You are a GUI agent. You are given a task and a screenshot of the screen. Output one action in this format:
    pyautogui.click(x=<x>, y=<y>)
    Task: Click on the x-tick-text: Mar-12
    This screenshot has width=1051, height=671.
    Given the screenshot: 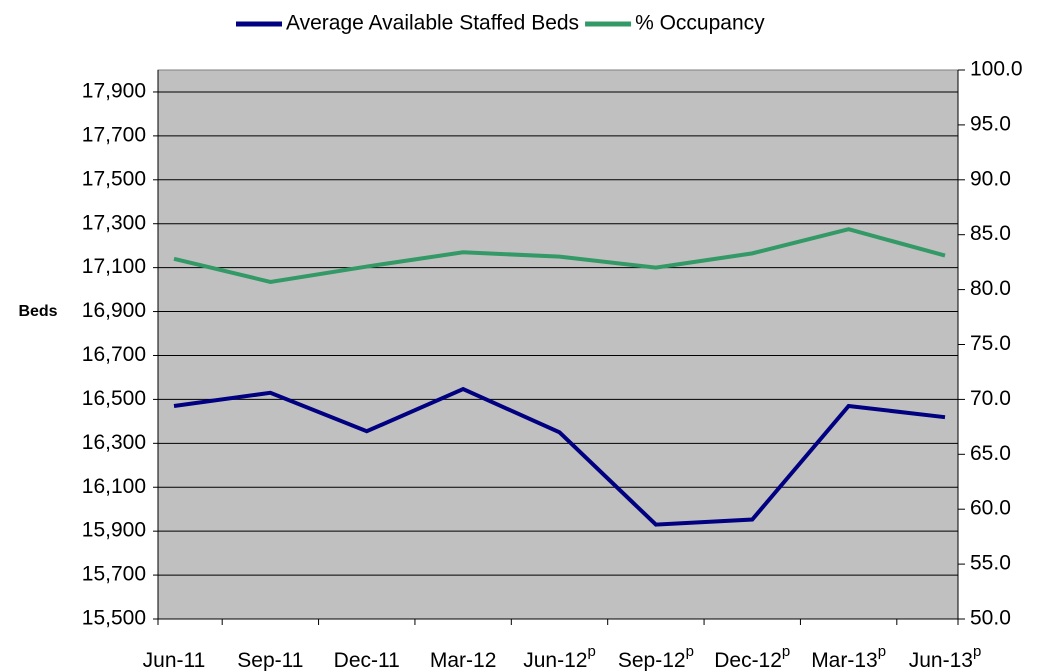 What is the action you would take?
    pyautogui.click(x=463, y=660)
    